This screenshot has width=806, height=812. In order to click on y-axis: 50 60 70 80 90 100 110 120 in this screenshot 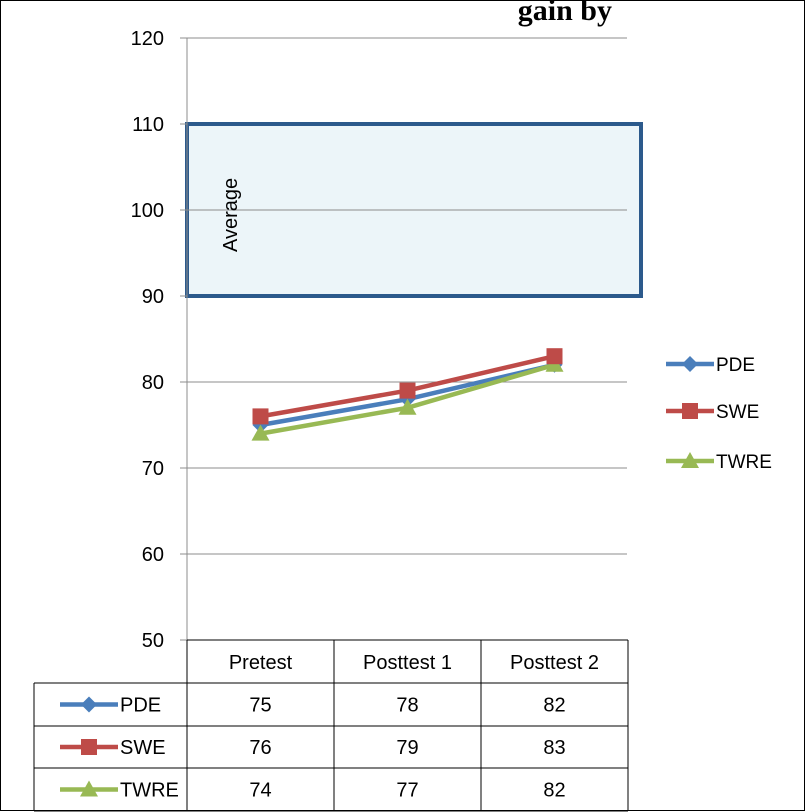, I will do `click(159, 340)`.